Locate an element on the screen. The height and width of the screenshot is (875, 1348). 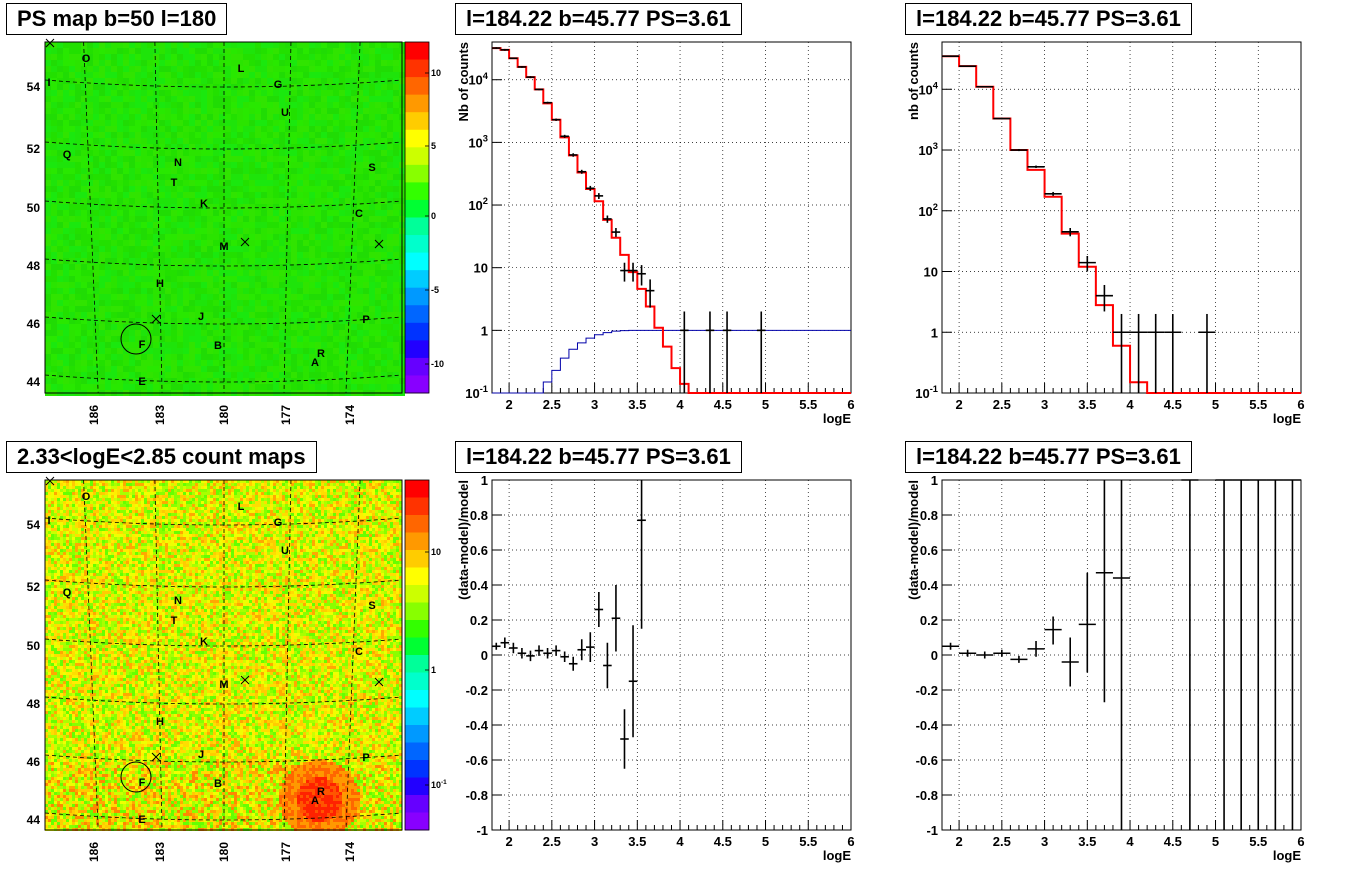
map-source-label: F is located at coordinates (142, 783).